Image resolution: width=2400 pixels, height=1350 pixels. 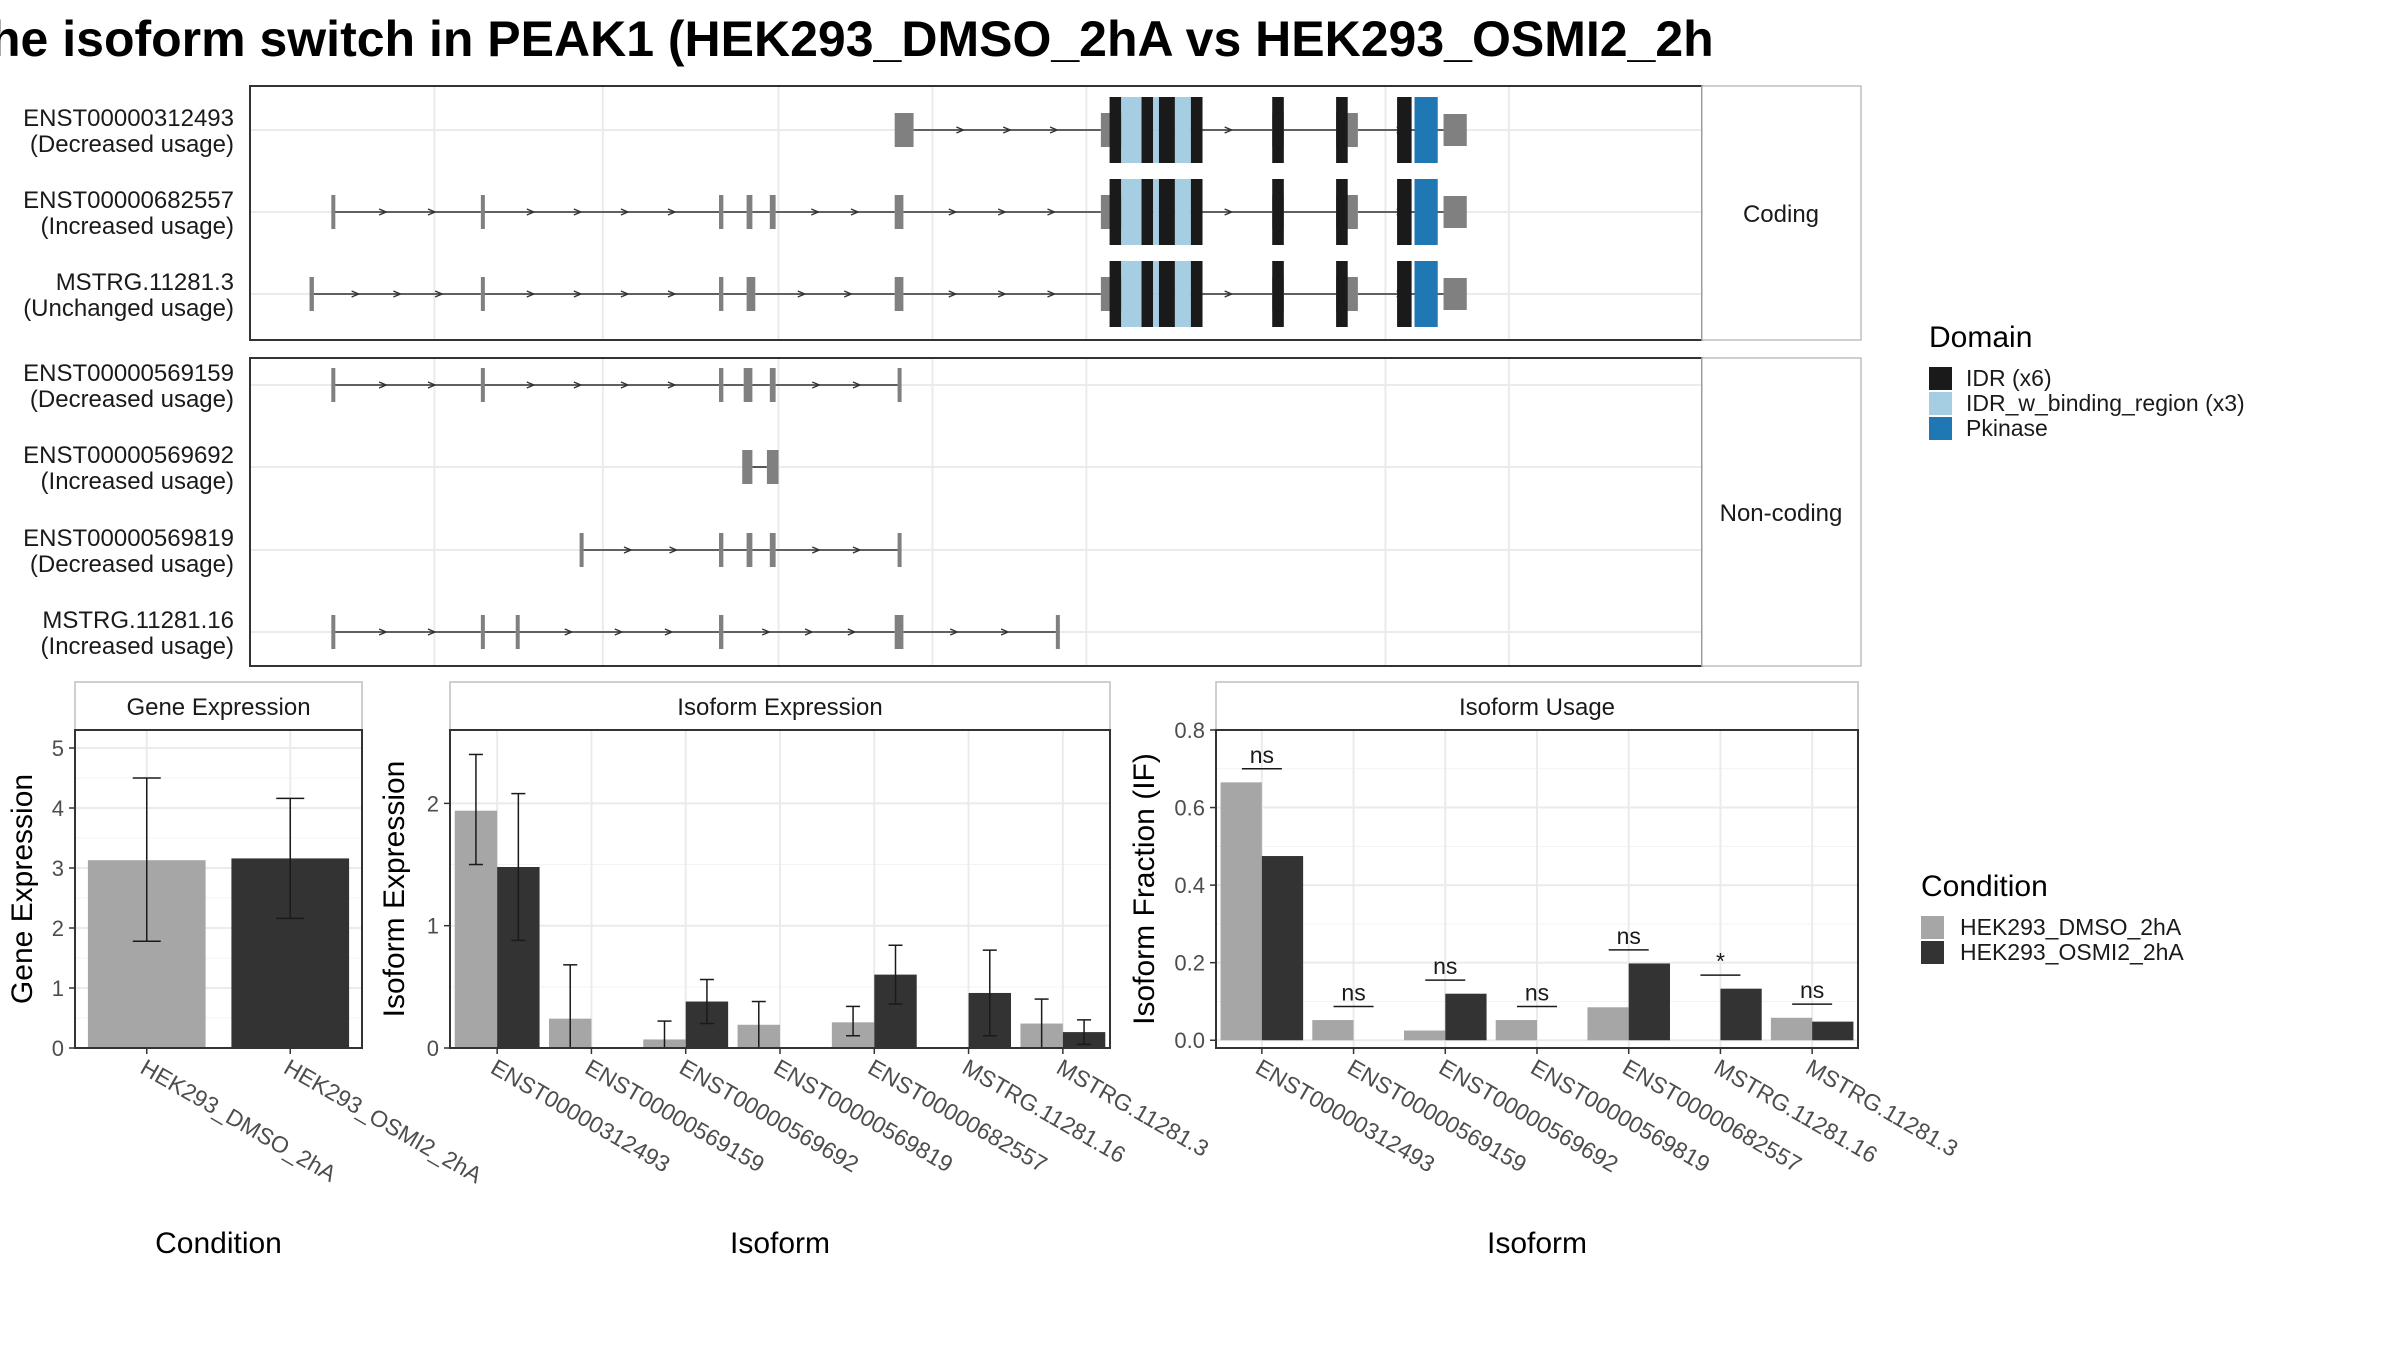 I want to click on transcript-id-label: ENST00000569159, so click(x=128, y=373).